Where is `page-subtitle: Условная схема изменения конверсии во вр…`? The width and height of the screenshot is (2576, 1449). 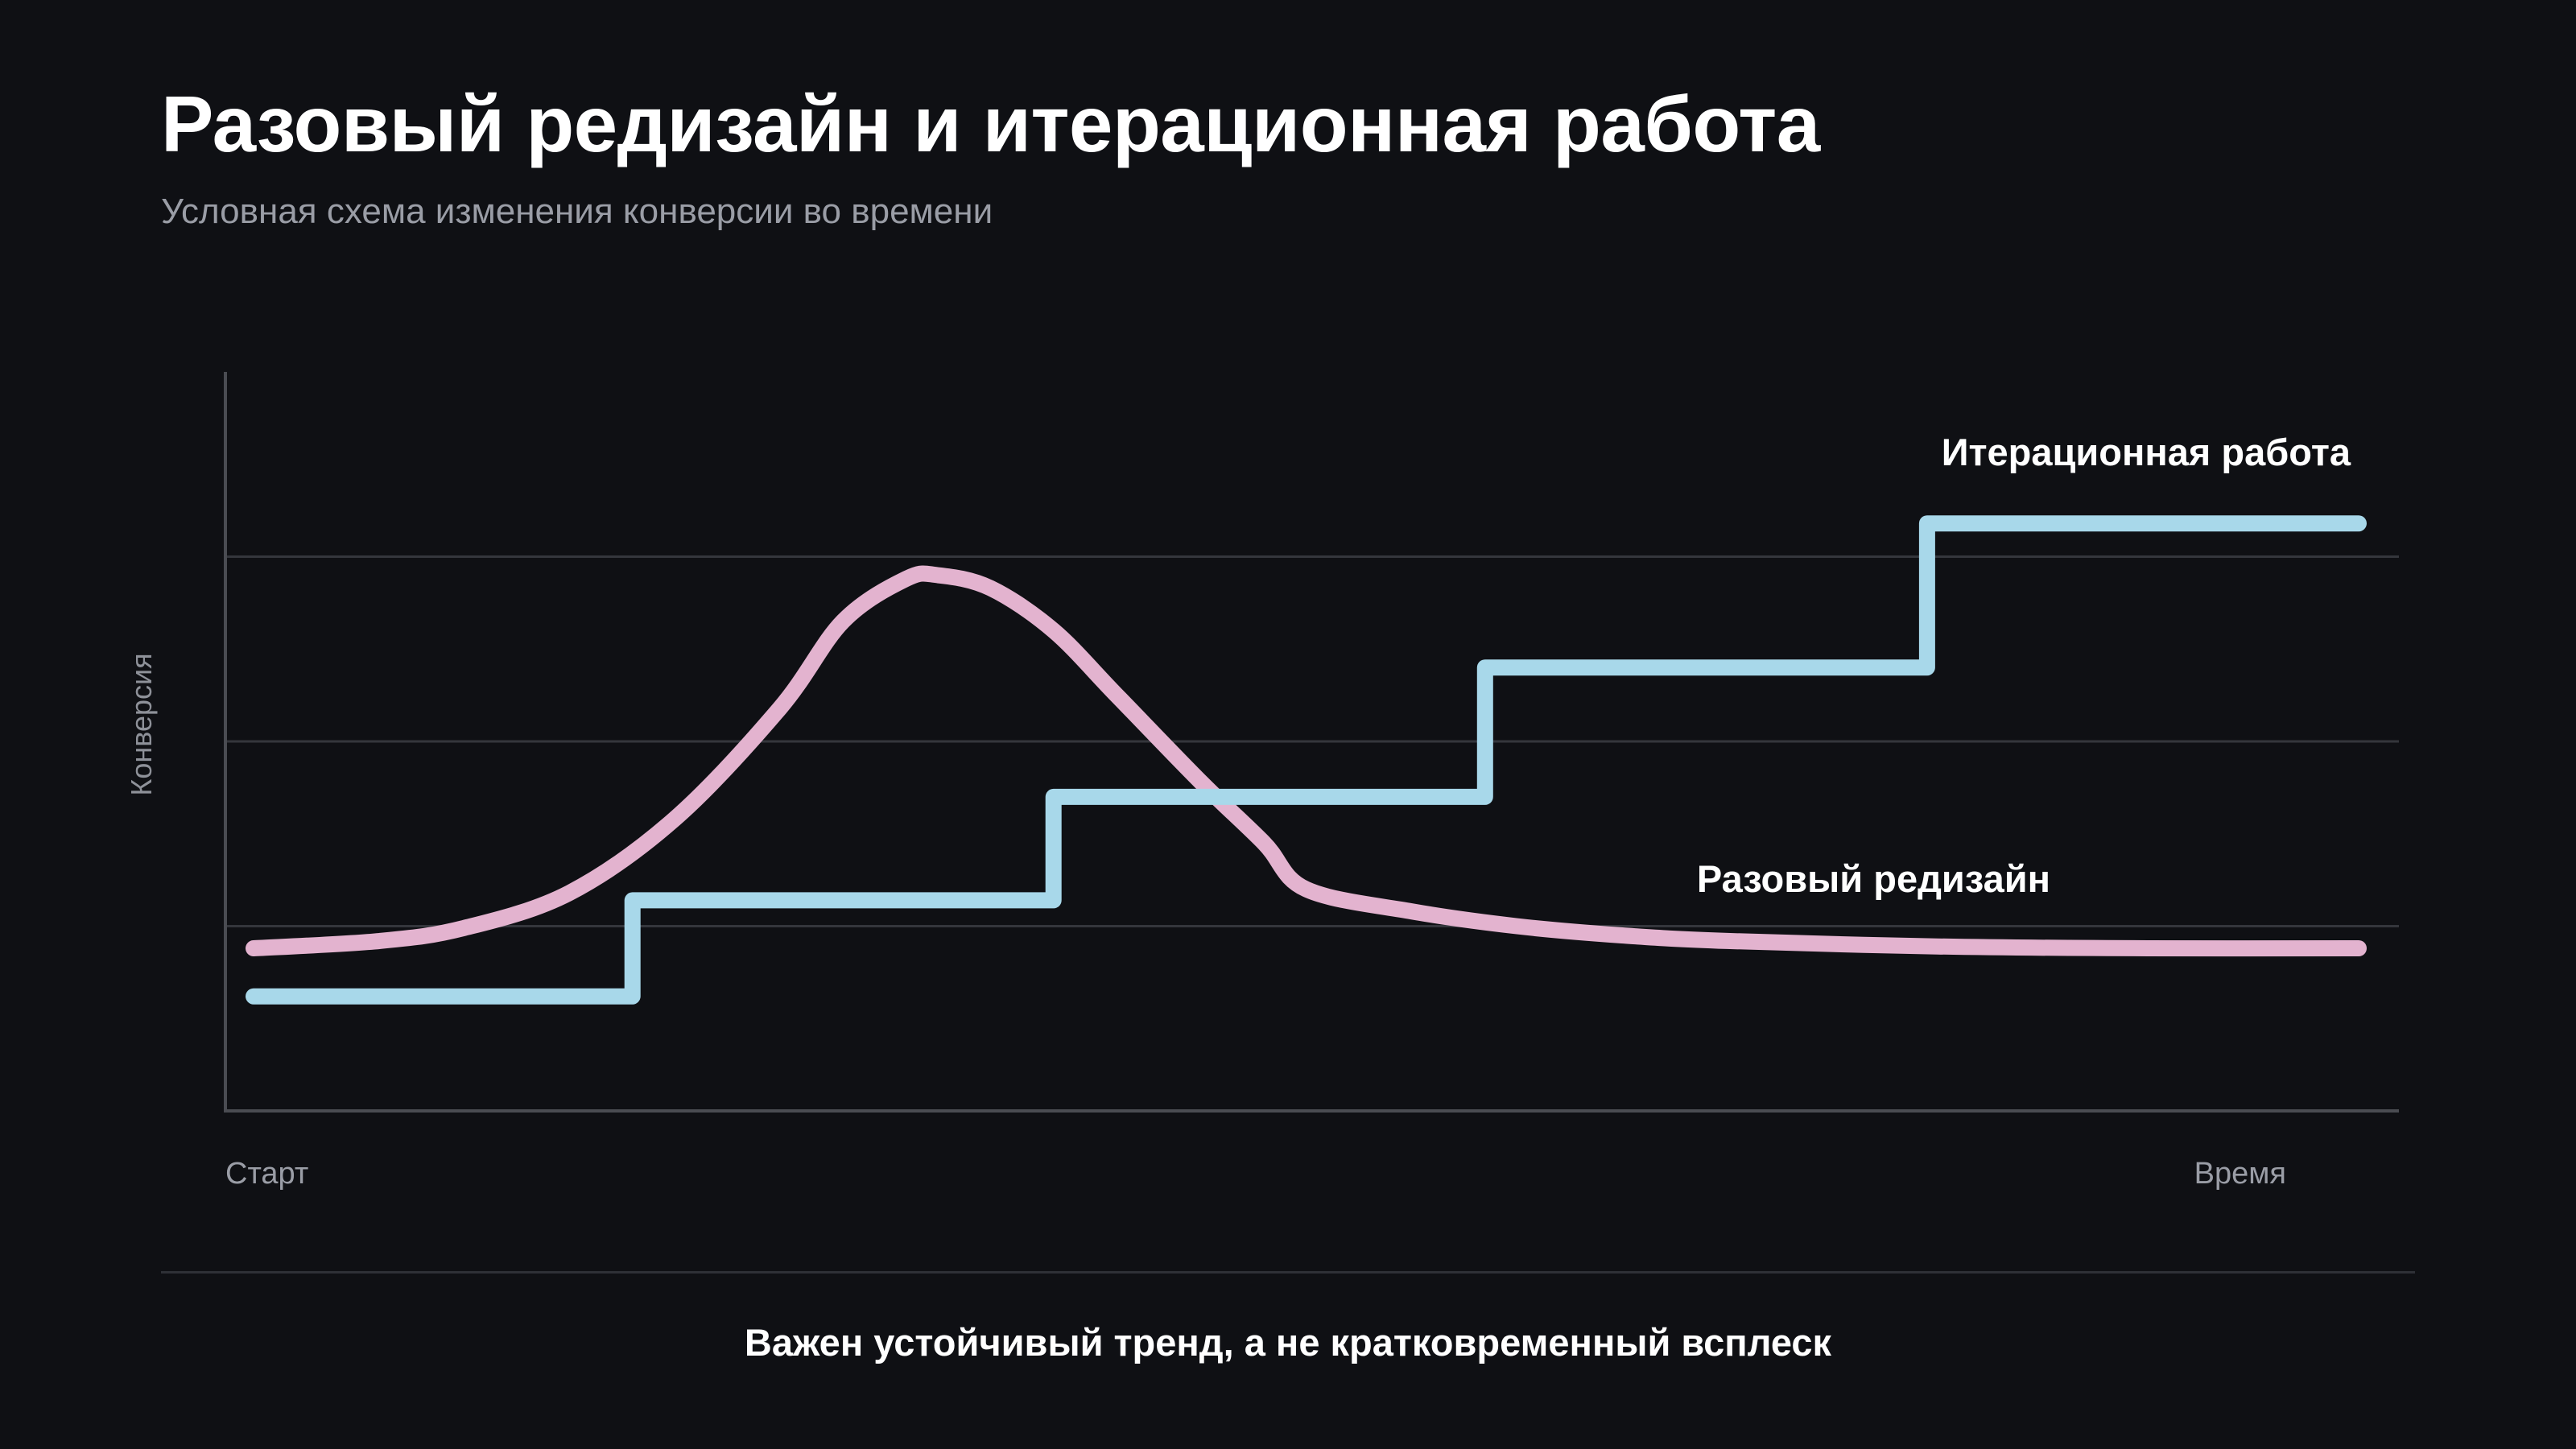
page-subtitle: Условная схема изменения конверсии во вр… is located at coordinates (577, 211).